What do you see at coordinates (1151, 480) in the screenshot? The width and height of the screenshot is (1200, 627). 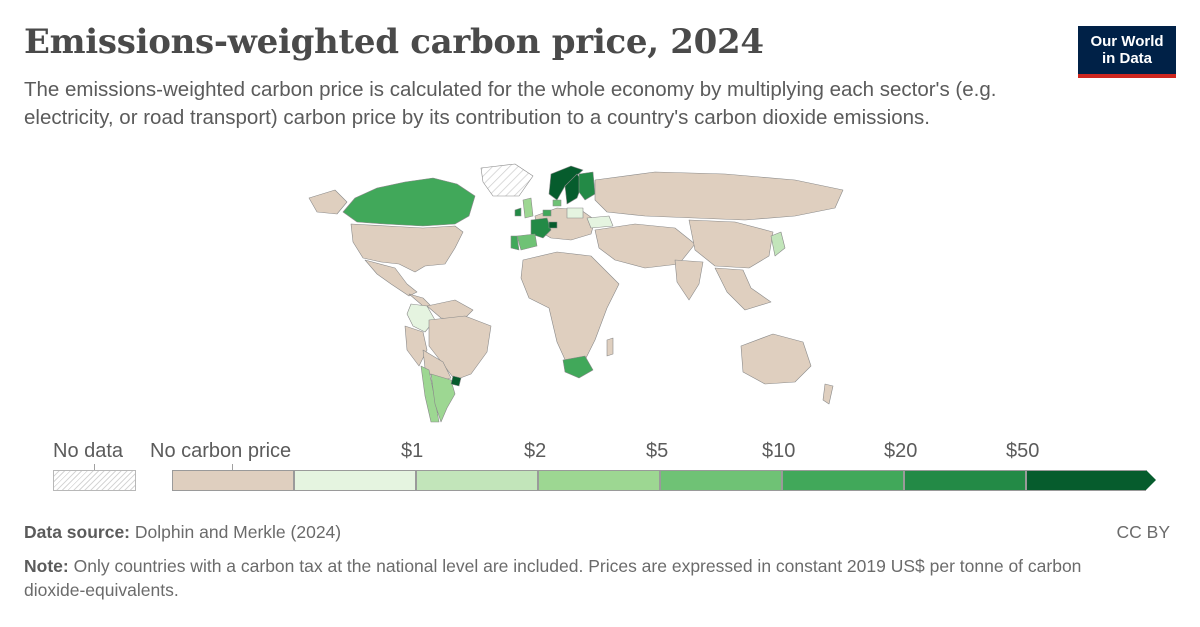 I see `legend-arrow-icon` at bounding box center [1151, 480].